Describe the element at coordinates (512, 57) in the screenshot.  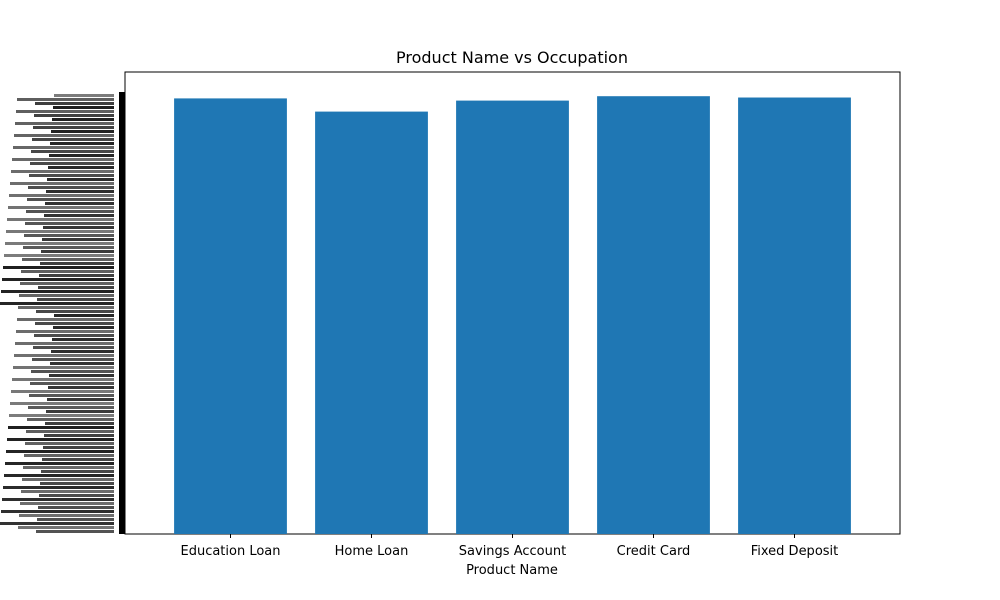
I see `chart-title: Product Name vs Occupation` at that location.